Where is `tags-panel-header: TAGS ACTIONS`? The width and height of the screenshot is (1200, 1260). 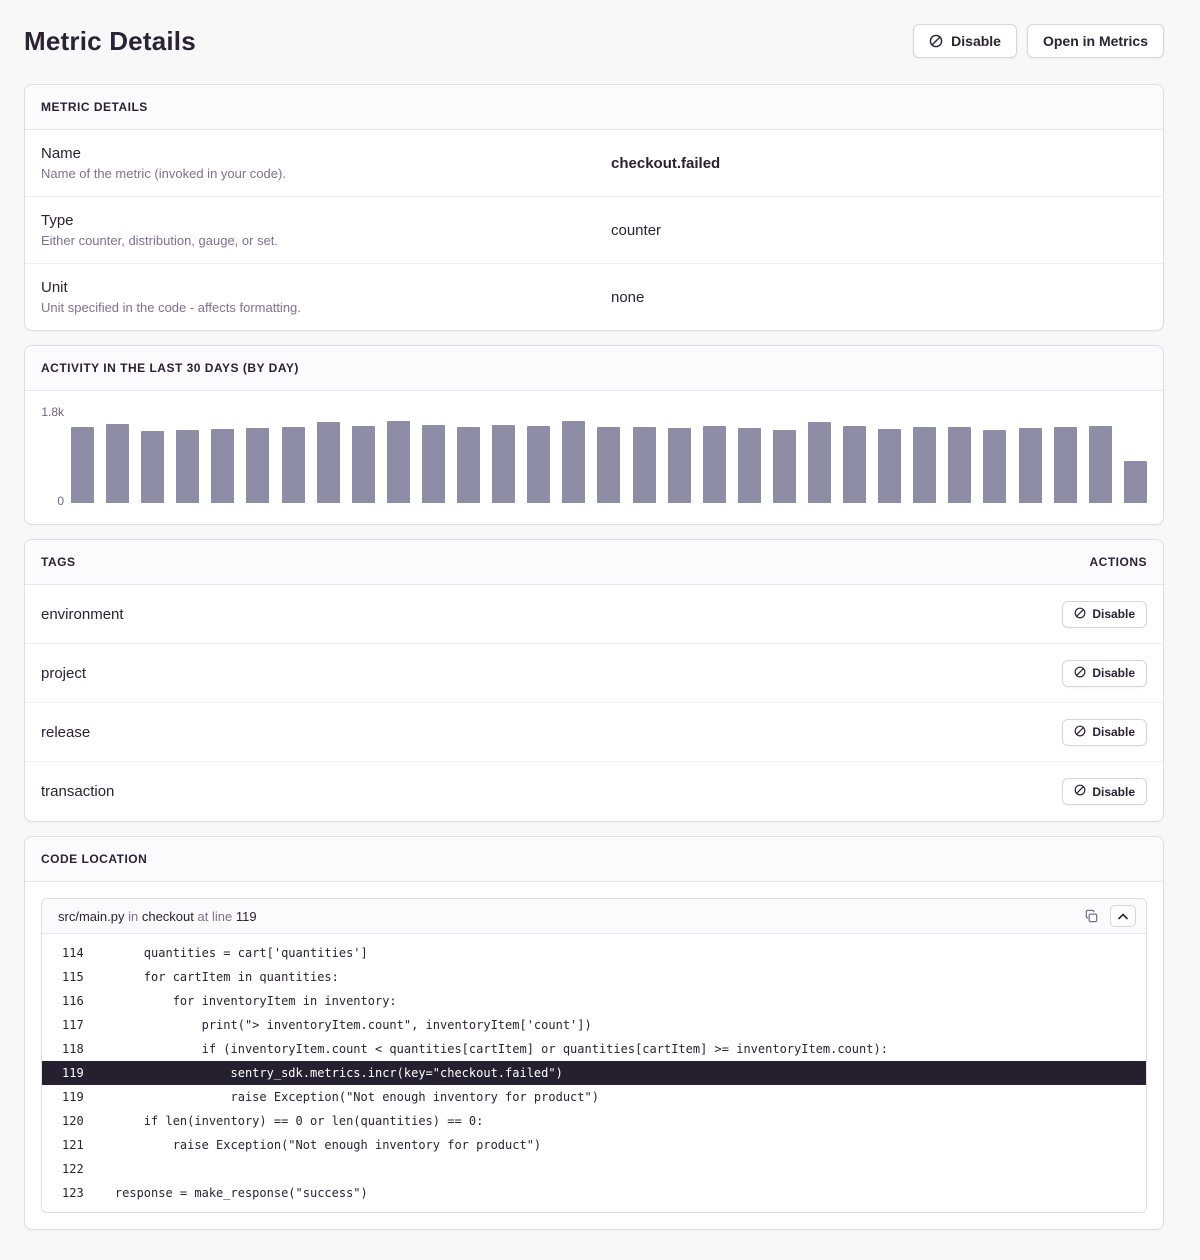 tags-panel-header: TAGS ACTIONS is located at coordinates (594, 562).